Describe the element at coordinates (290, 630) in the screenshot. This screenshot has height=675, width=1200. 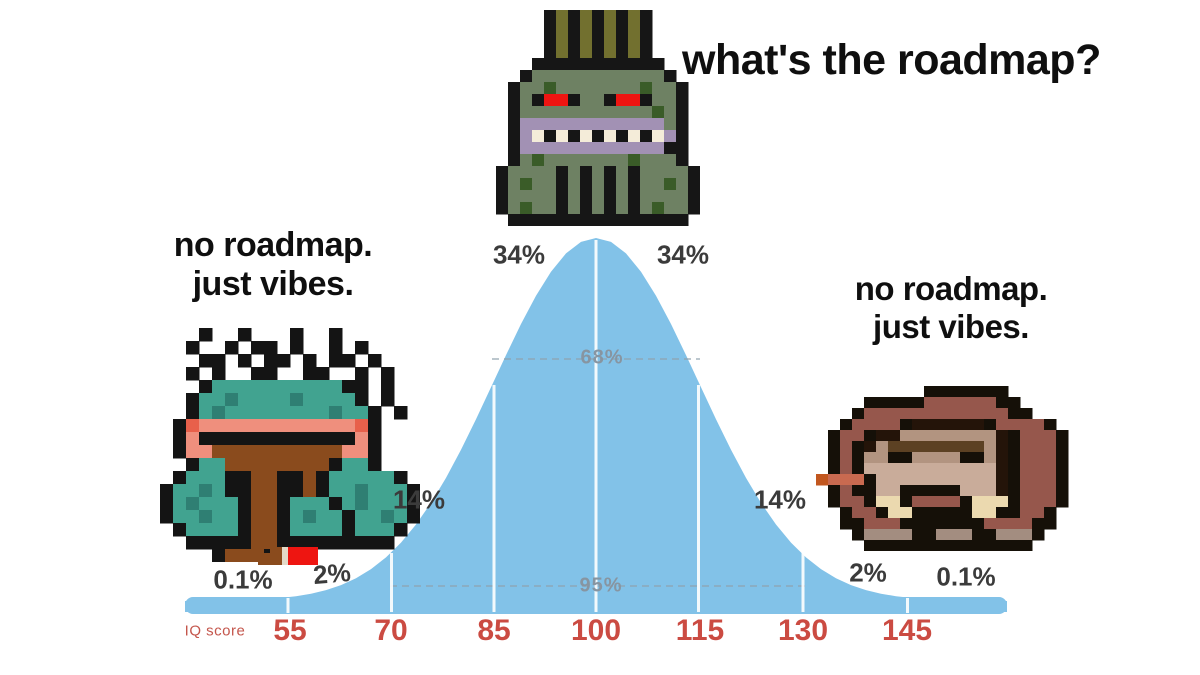
I see `axis-tick-55: 55` at that location.